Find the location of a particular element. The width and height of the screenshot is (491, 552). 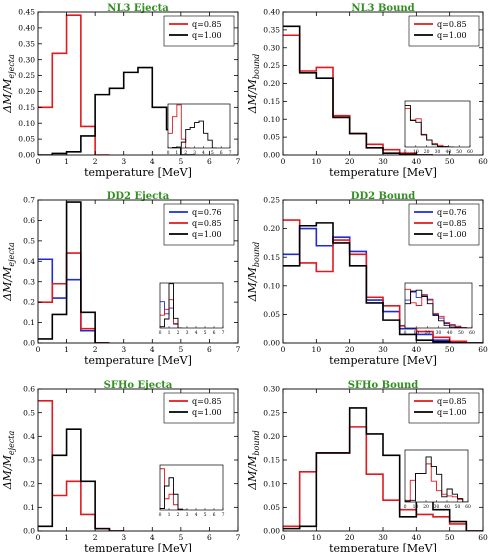

y-tick-label: 0.0 is located at coordinates (29, 531).